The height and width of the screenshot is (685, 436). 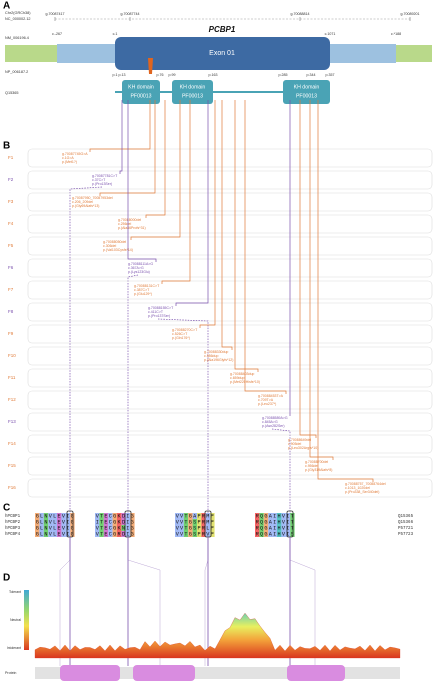 I want to click on variant-annotation: p.(Val103Cysfs*14), so click(x=118, y=250).